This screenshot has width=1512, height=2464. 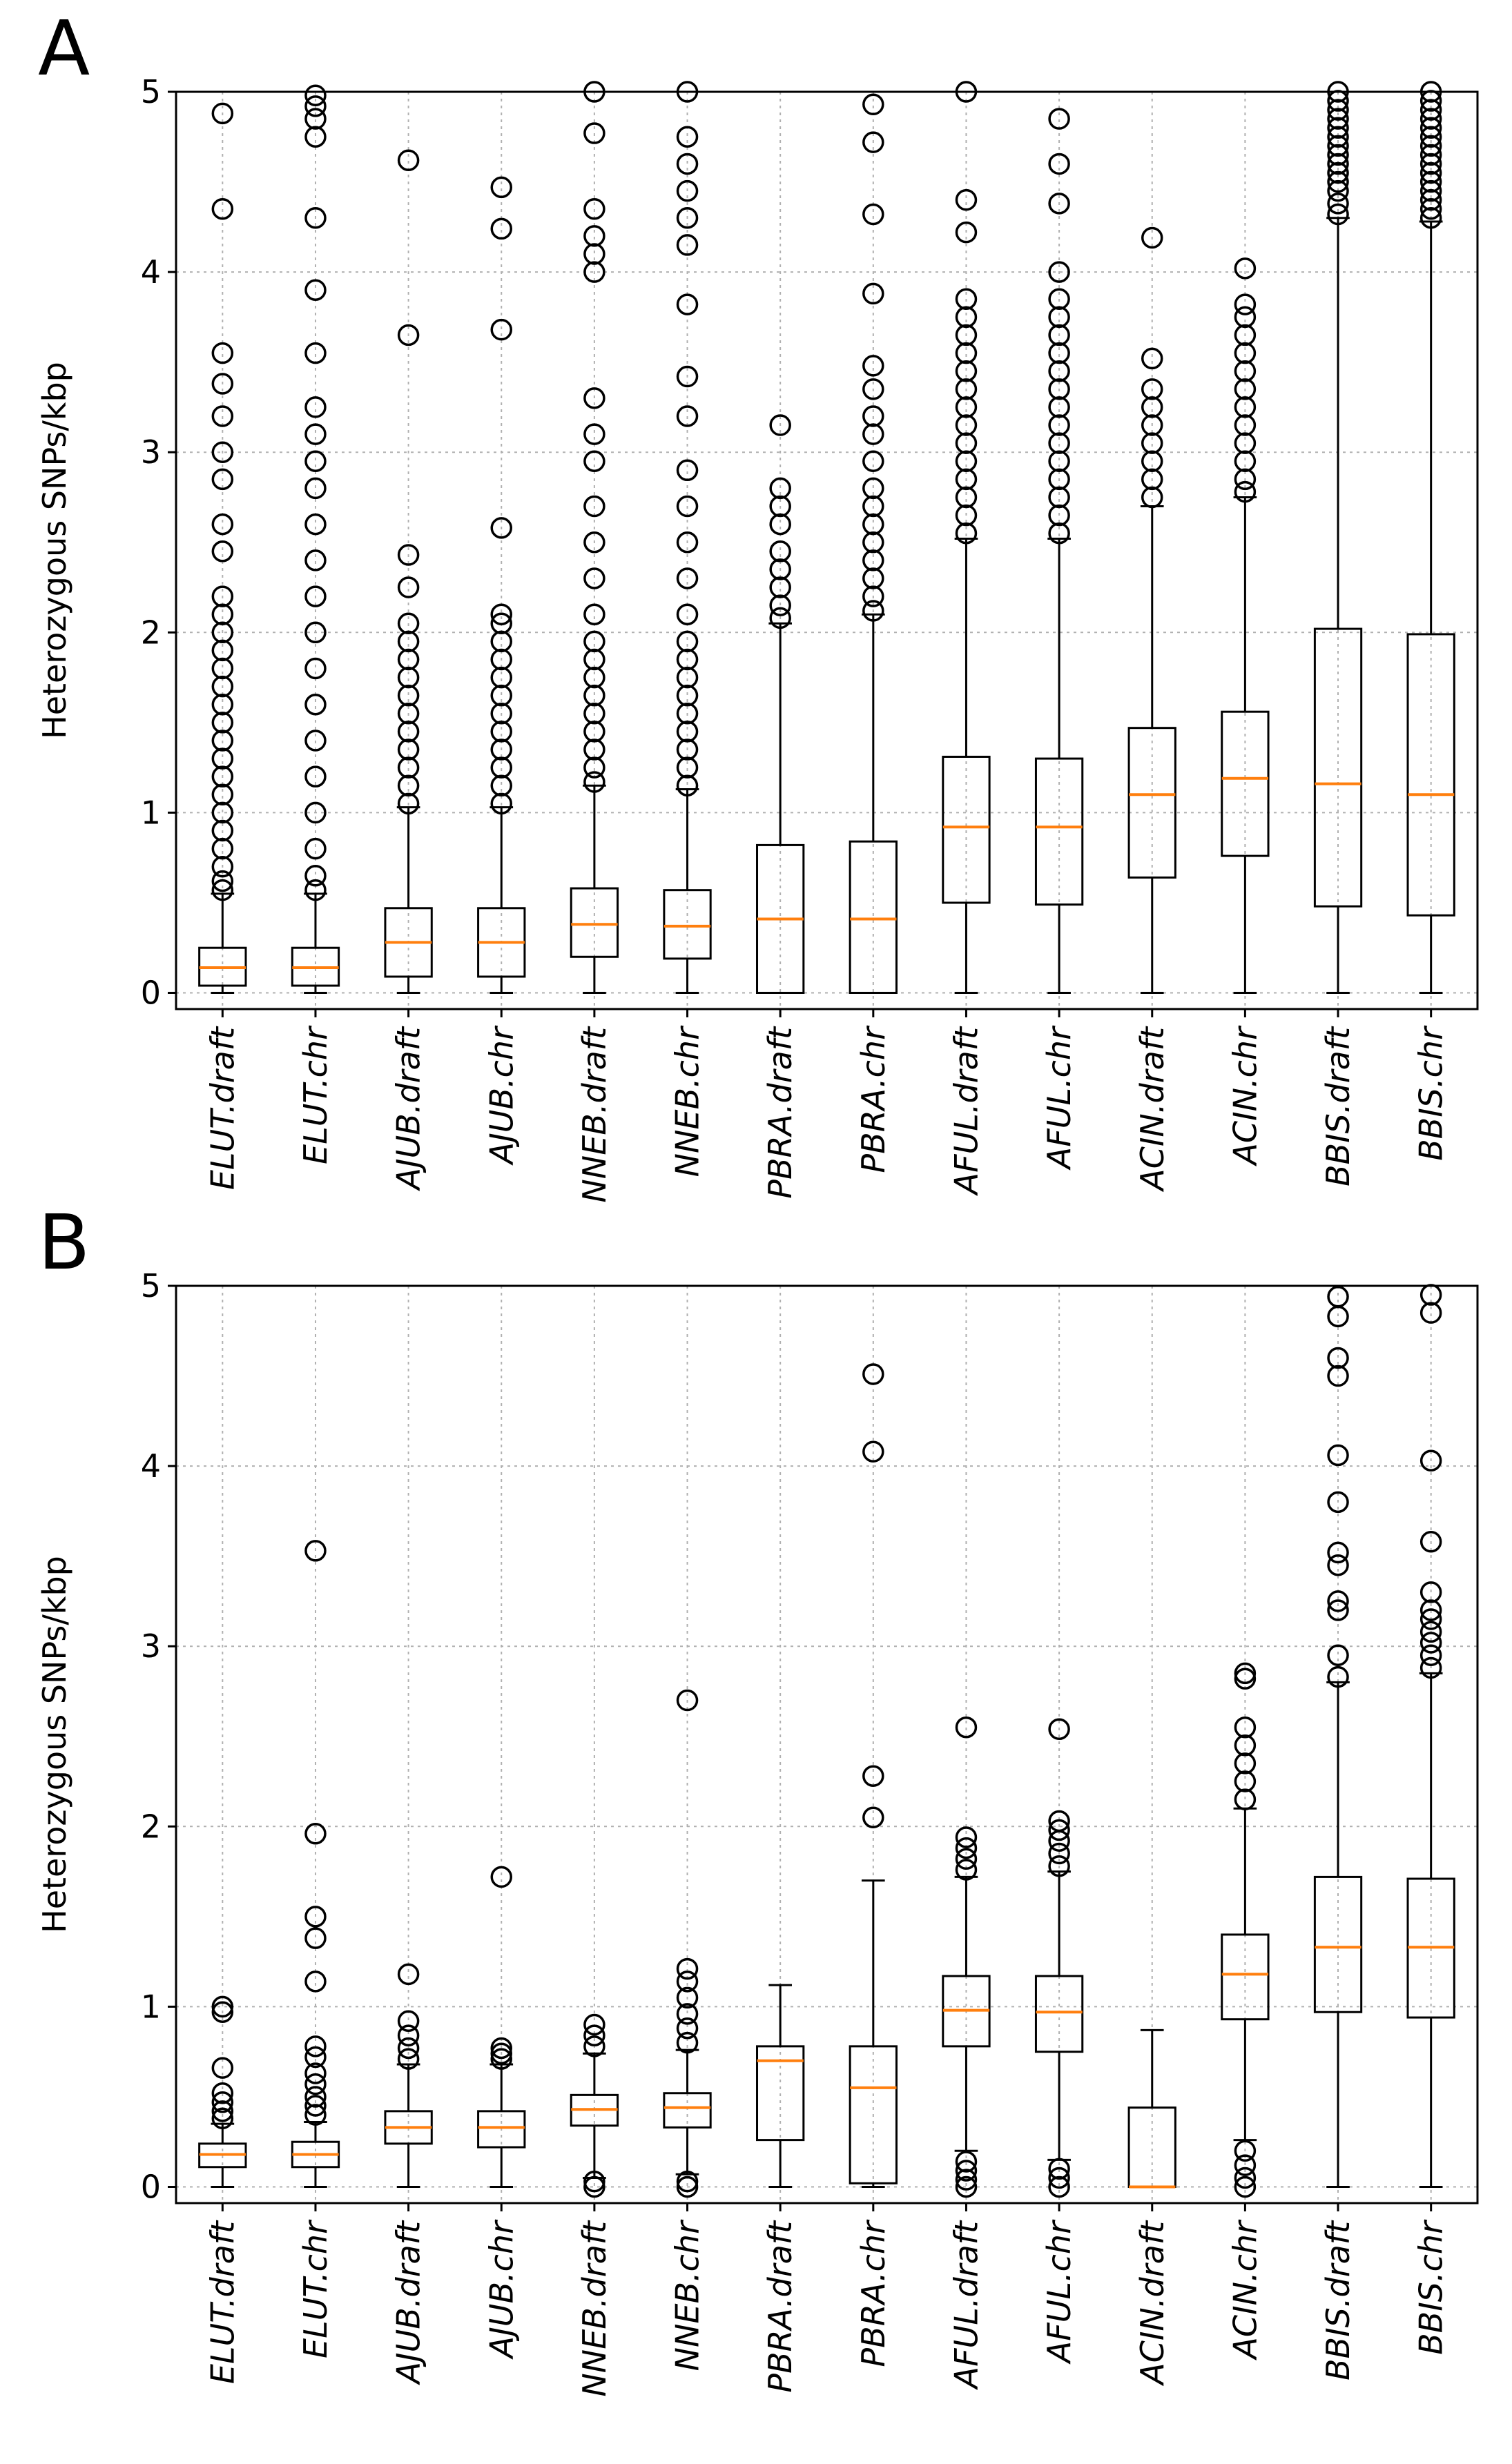 I want to click on y-tick-label: 0, so click(x=151, y=2188).